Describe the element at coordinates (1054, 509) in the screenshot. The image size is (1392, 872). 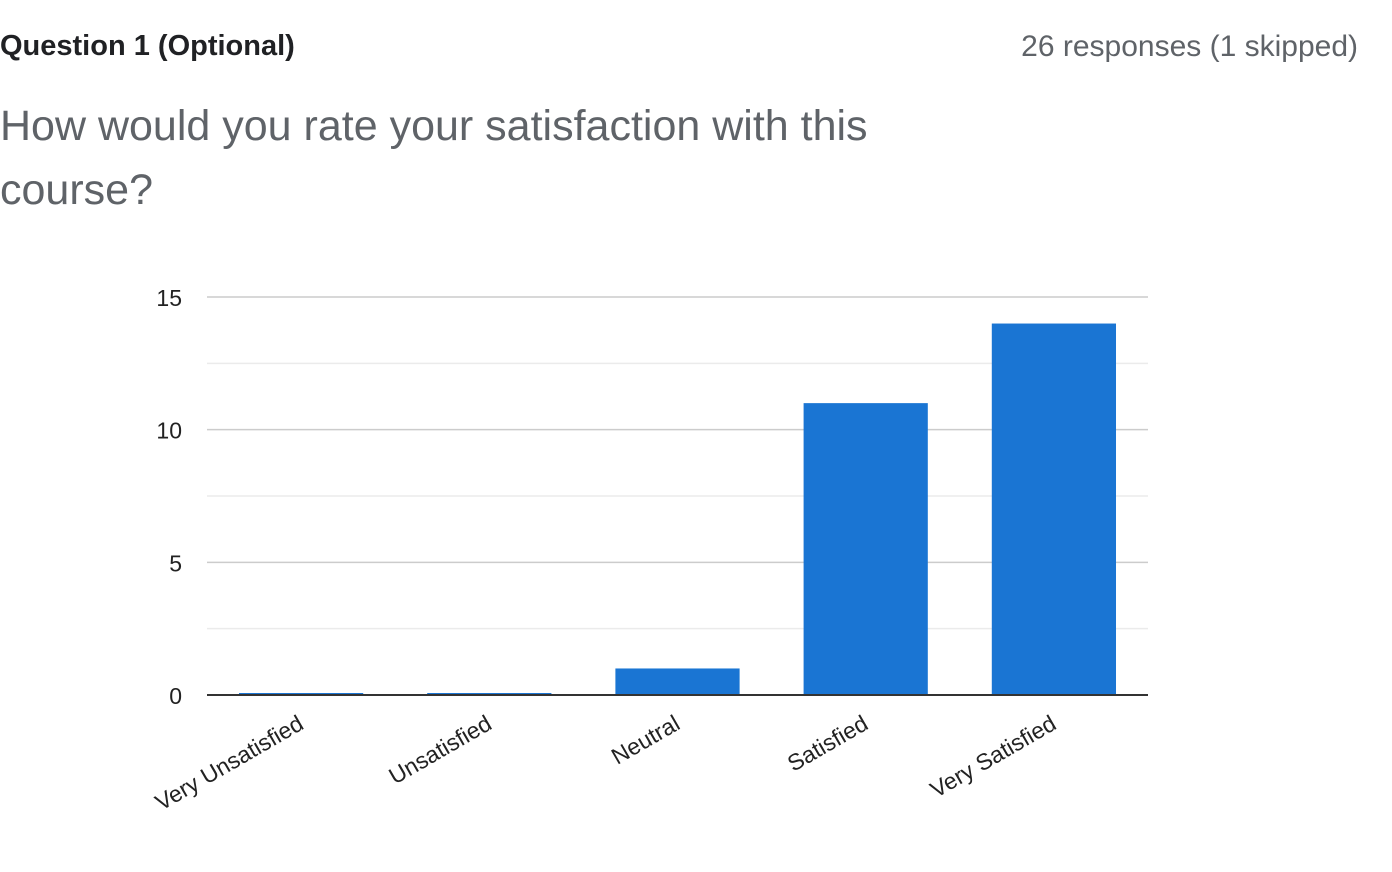
I see `bar-very-satisfied` at that location.